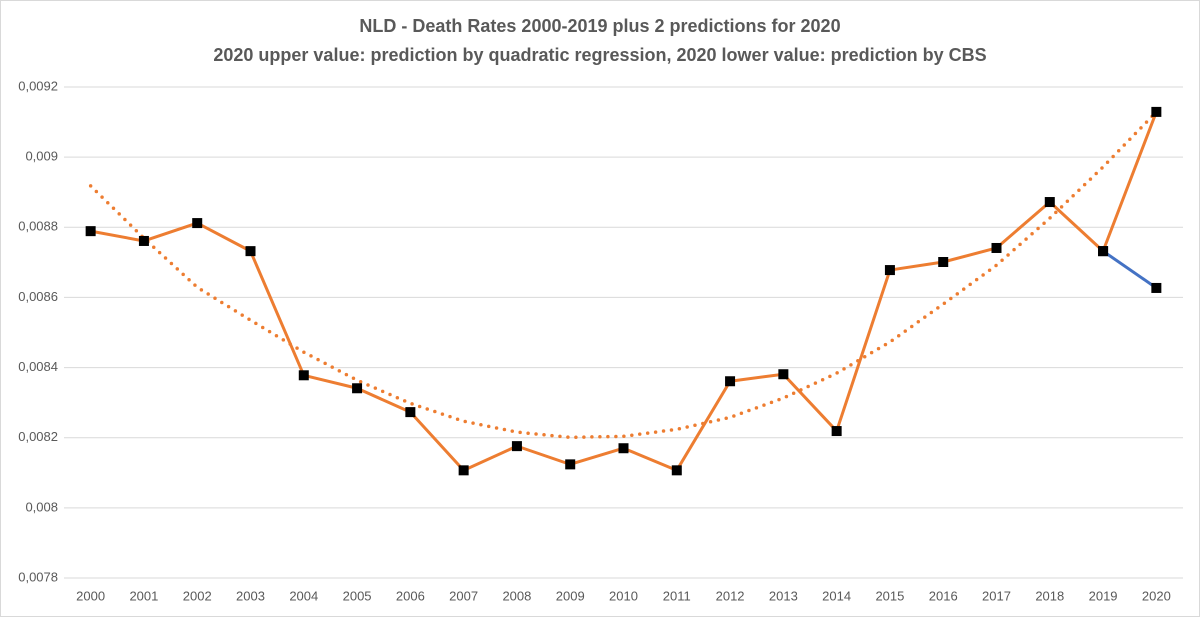  What do you see at coordinates (197, 595) in the screenshot?
I see `x-tick-label: 2002` at bounding box center [197, 595].